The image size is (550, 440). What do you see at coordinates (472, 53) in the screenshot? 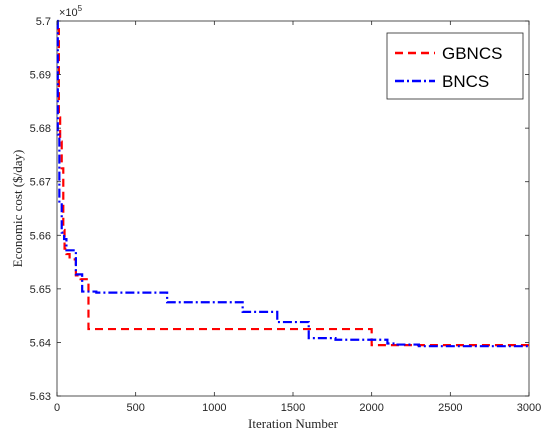
I see `legend-label-gbncs: GBNCS` at bounding box center [472, 53].